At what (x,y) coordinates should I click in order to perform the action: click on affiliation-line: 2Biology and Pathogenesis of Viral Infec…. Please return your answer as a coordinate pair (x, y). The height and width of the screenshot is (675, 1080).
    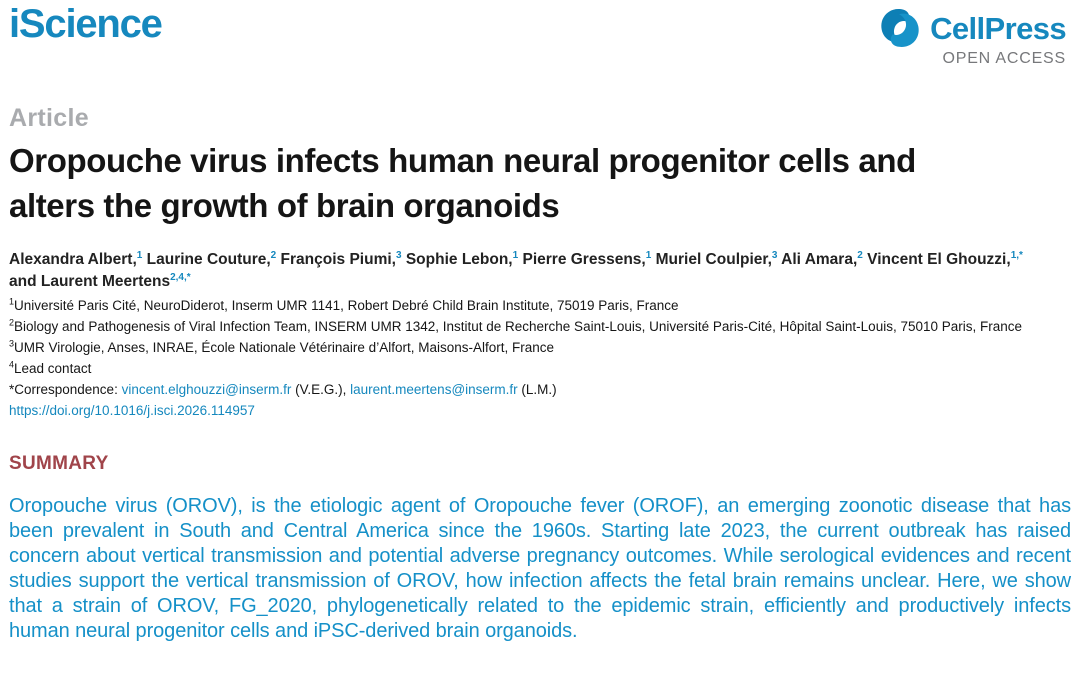
    Looking at the image, I should click on (516, 325).